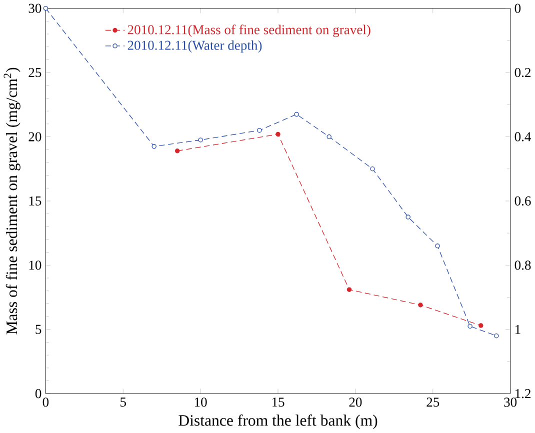 Image resolution: width=535 pixels, height=433 pixels. Describe the element at coordinates (38, 393) in the screenshot. I see `y-tick-label: 0` at that location.